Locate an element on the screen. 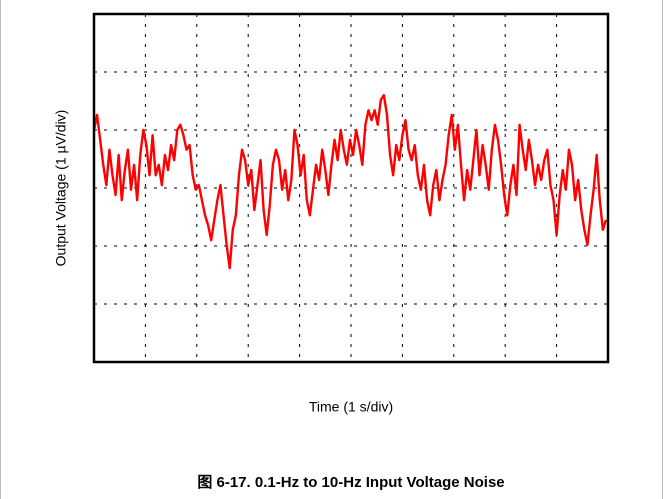 The width and height of the screenshot is (663, 499). y-axis-label: Output Voltage (1 µV/div) is located at coordinates (61, 188).